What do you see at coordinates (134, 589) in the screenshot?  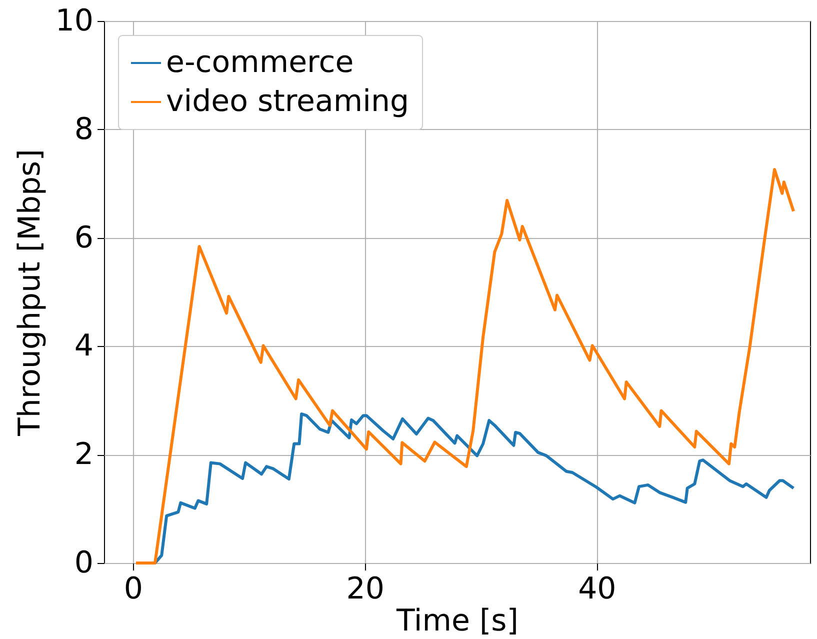 I see `x-tick-label: 0` at bounding box center [134, 589].